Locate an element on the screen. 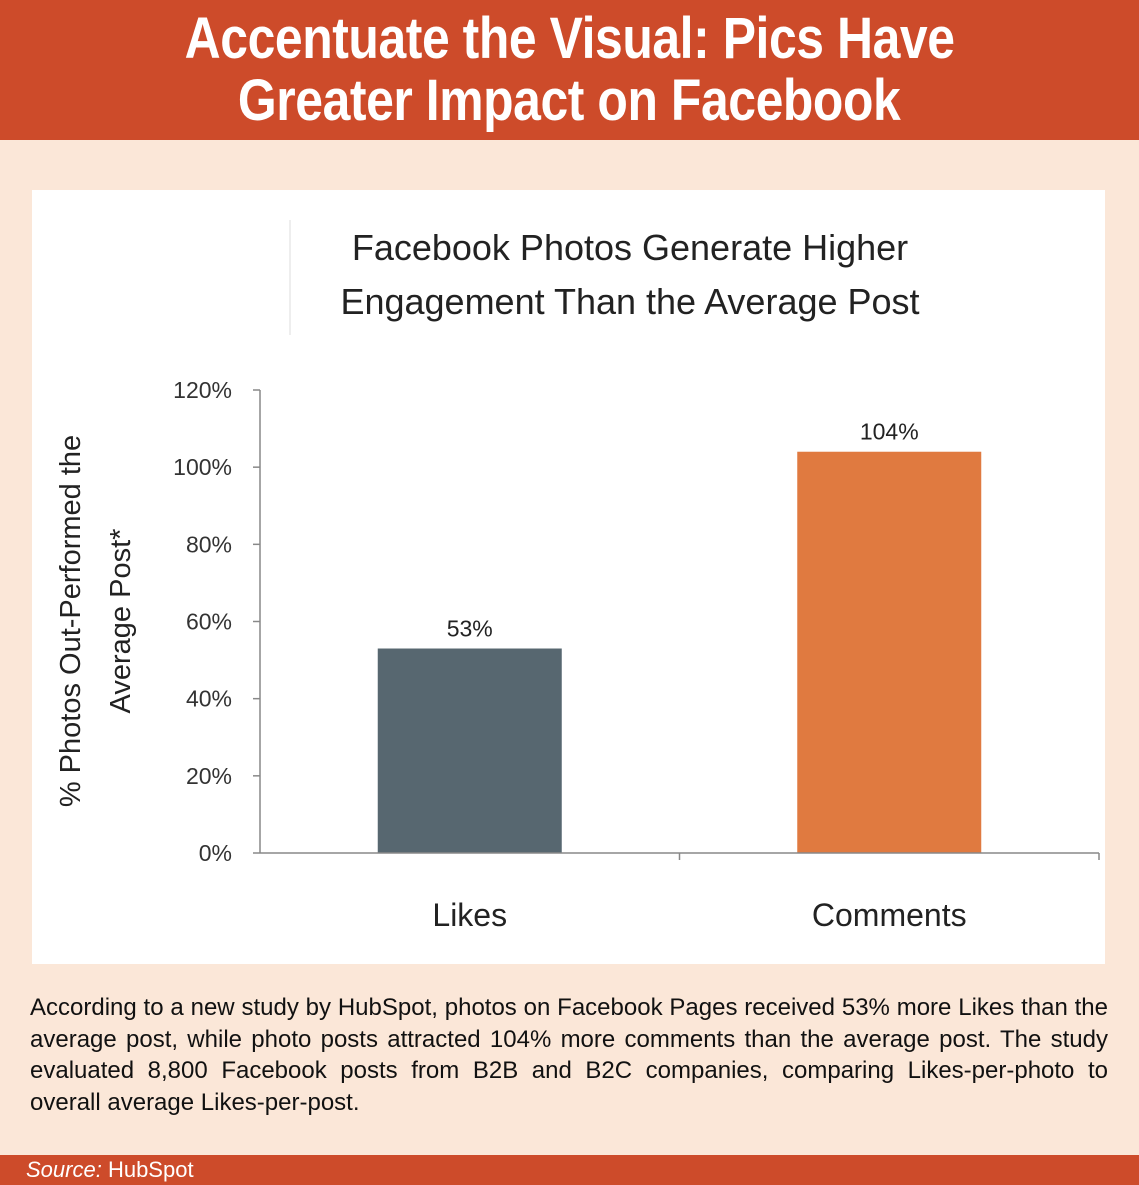 The image size is (1139, 1185). data-label-comments: 104% is located at coordinates (889, 432).